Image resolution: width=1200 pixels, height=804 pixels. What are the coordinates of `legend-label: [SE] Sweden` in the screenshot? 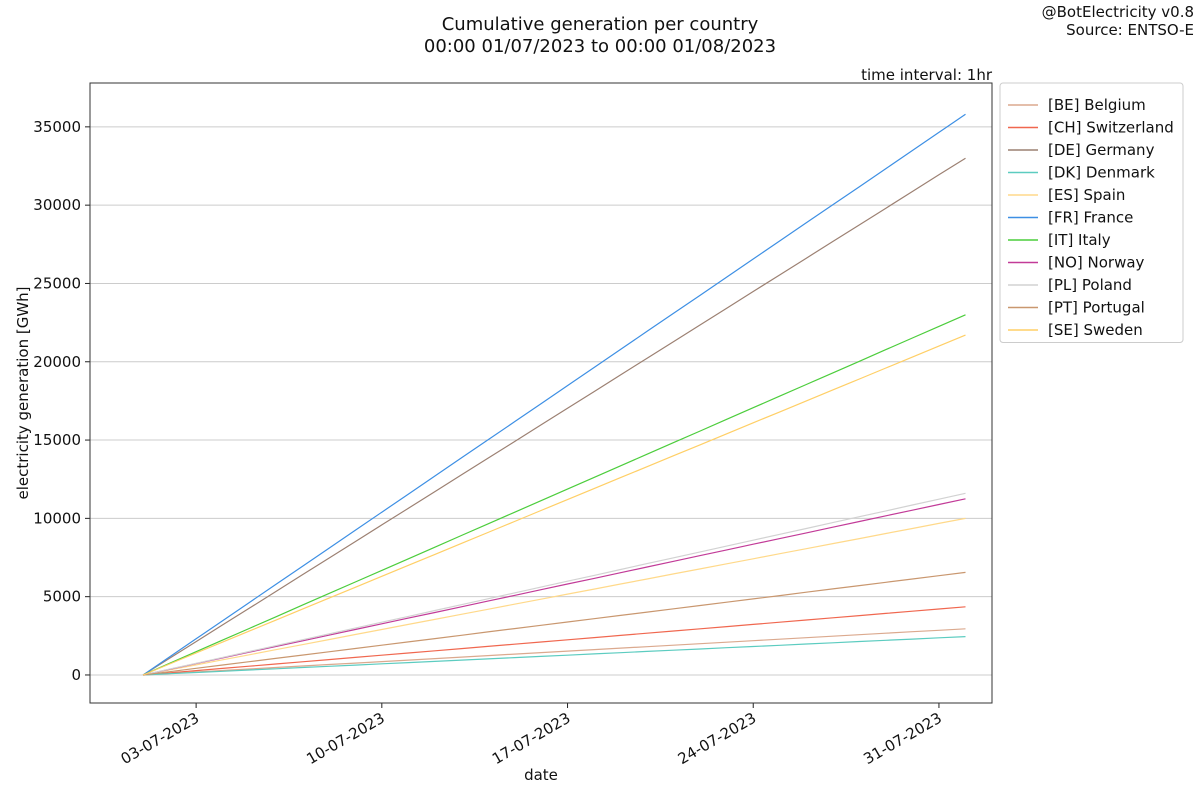 It's located at (1095, 330).